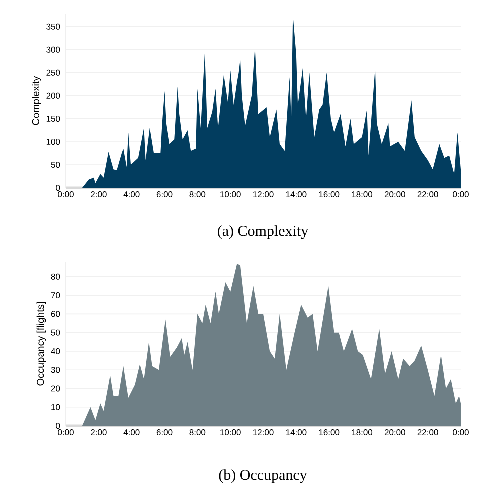 This screenshot has height=491, width=481. What do you see at coordinates (263, 233) in the screenshot?
I see `text: (a) Complexity` at bounding box center [263, 233].